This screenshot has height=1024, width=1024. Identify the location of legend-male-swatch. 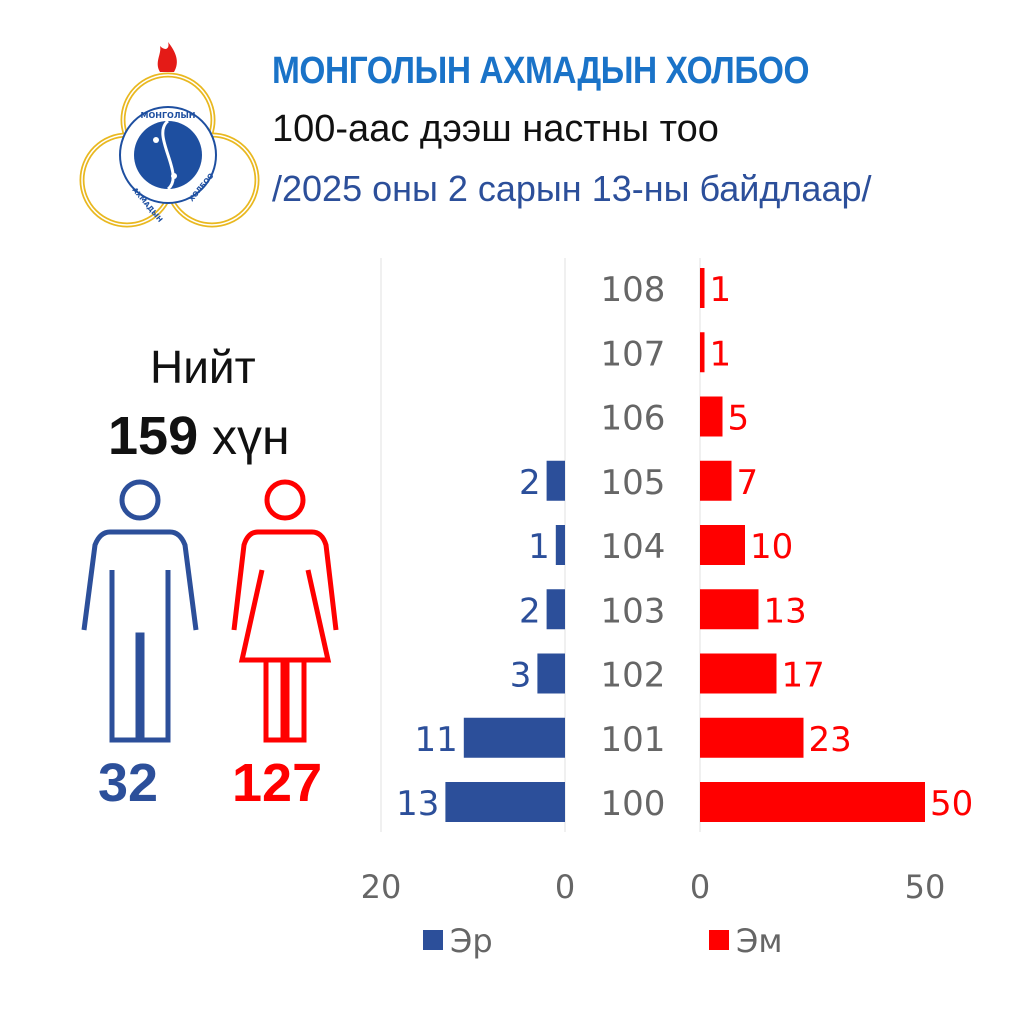
(433, 940).